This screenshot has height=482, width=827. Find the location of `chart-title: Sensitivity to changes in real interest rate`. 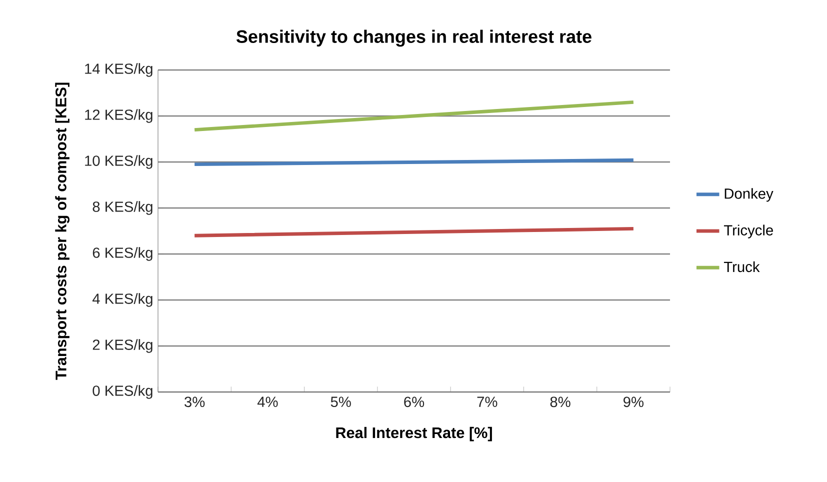

chart-title: Sensitivity to changes in real interest rate is located at coordinates (414, 38).